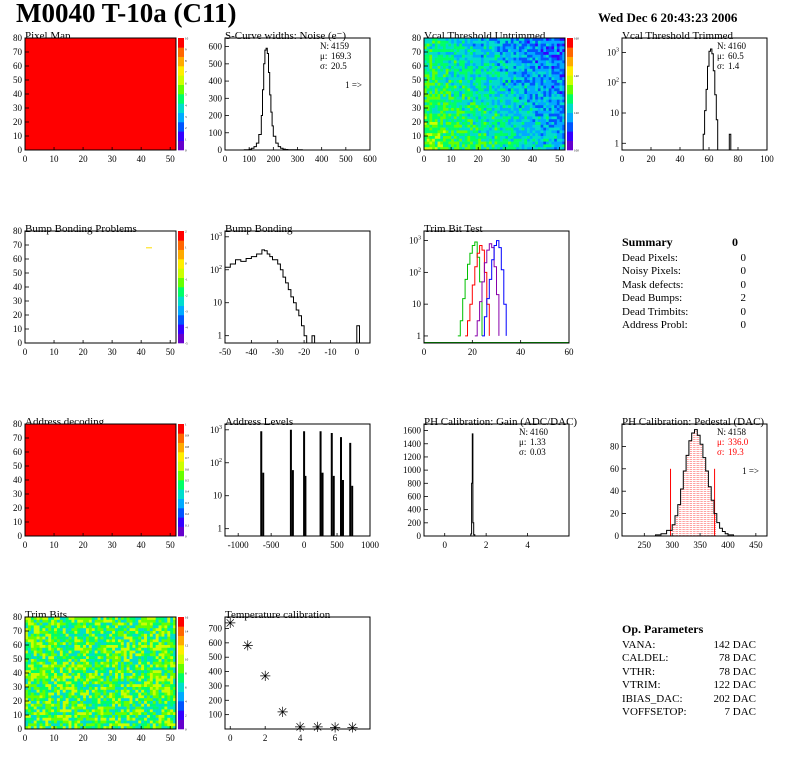 Image resolution: width=796 pixels, height=772 pixels. I want to click on x-tick-label: 0, so click(230, 738).